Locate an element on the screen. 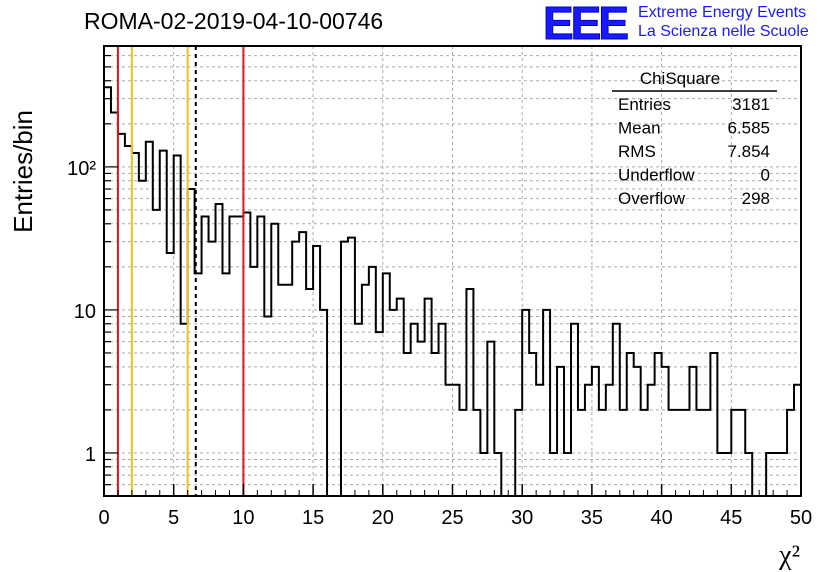 This screenshot has width=836, height=572. x-tick-label: 35 is located at coordinates (592, 518).